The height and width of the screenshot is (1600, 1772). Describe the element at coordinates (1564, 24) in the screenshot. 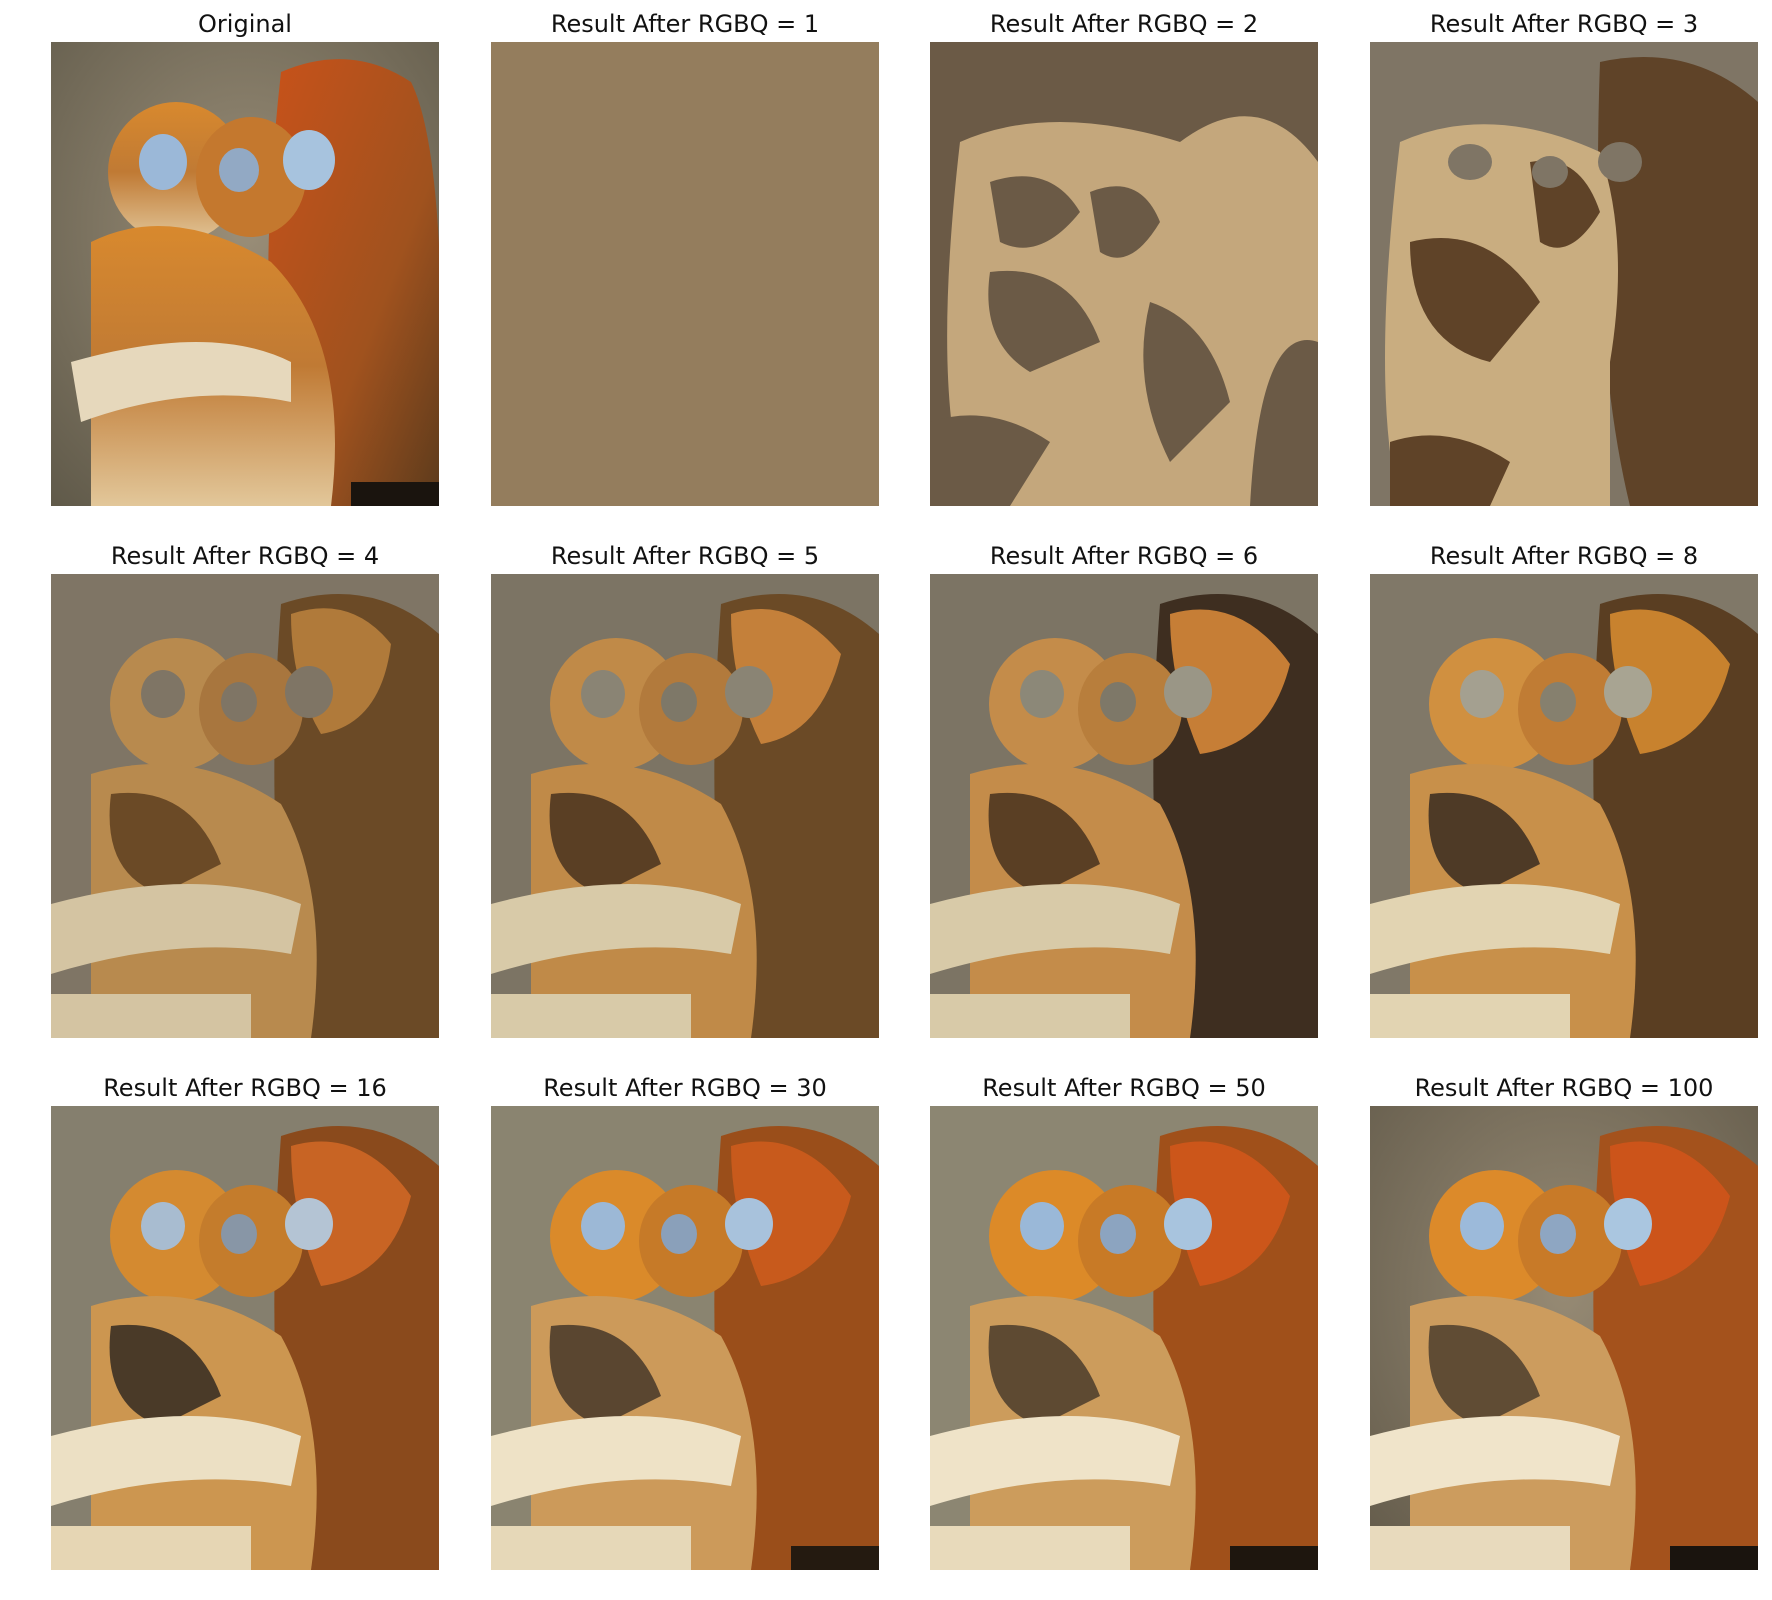

I see `panel-title: Result After RGBQ = 3` at that location.